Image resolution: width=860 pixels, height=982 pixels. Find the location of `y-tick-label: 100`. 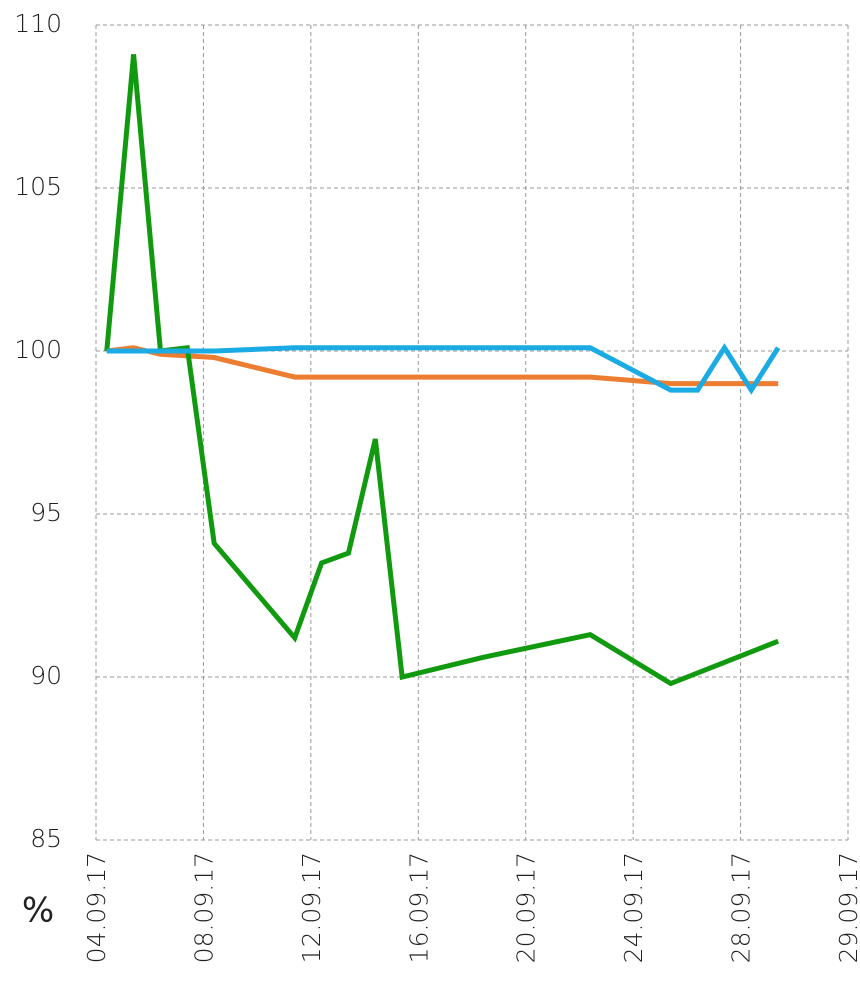

y-tick-label: 100 is located at coordinates (38, 349).